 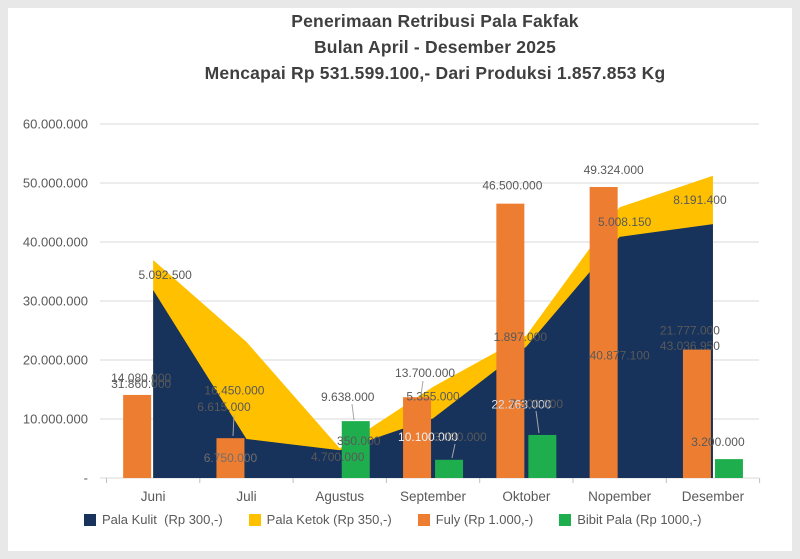 I want to click on y-axis-tick-label: 20.000.000, so click(x=55, y=360).